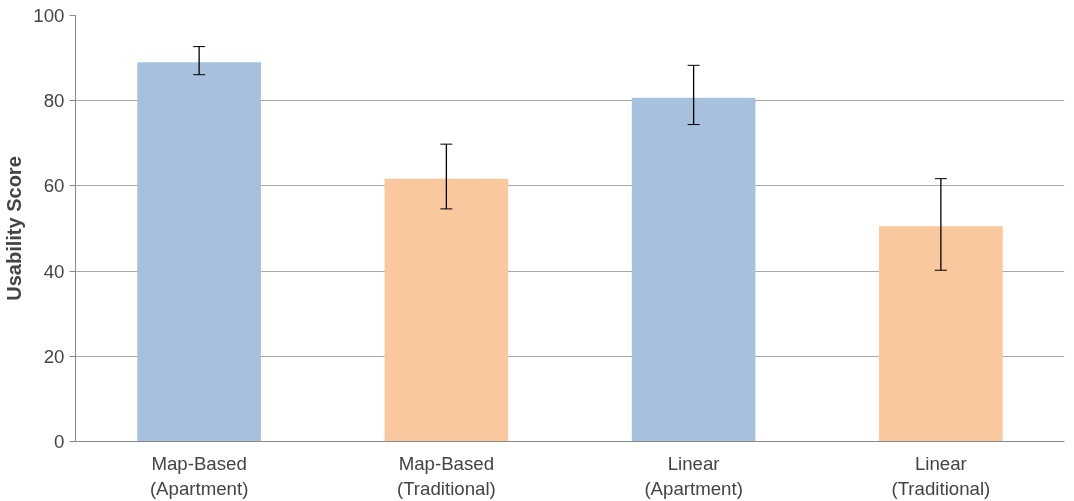  What do you see at coordinates (199, 475) in the screenshot?
I see `x-tick-label: Map-Based (Apartment)` at bounding box center [199, 475].